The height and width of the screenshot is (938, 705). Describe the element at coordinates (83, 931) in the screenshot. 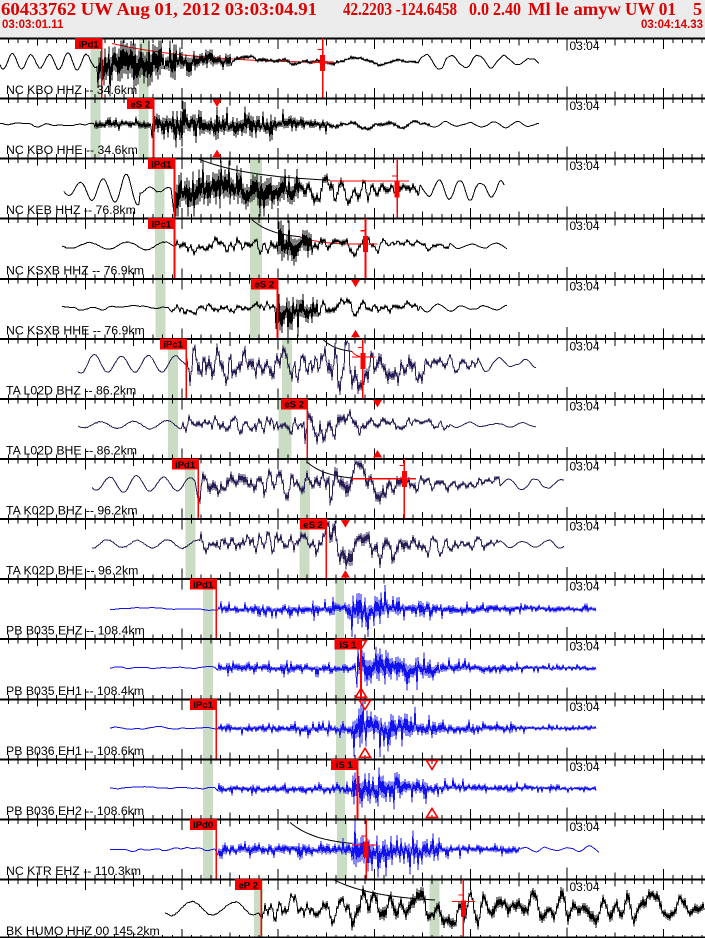

I see `svg-text: BK HUMO HHZ 00 145.2km` at that location.